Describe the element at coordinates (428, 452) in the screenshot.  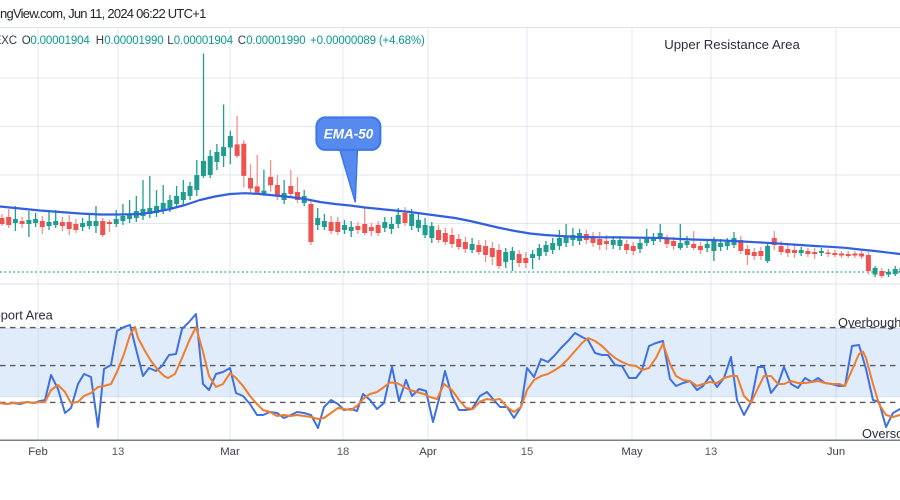
I see `svg-text: Apr` at that location.